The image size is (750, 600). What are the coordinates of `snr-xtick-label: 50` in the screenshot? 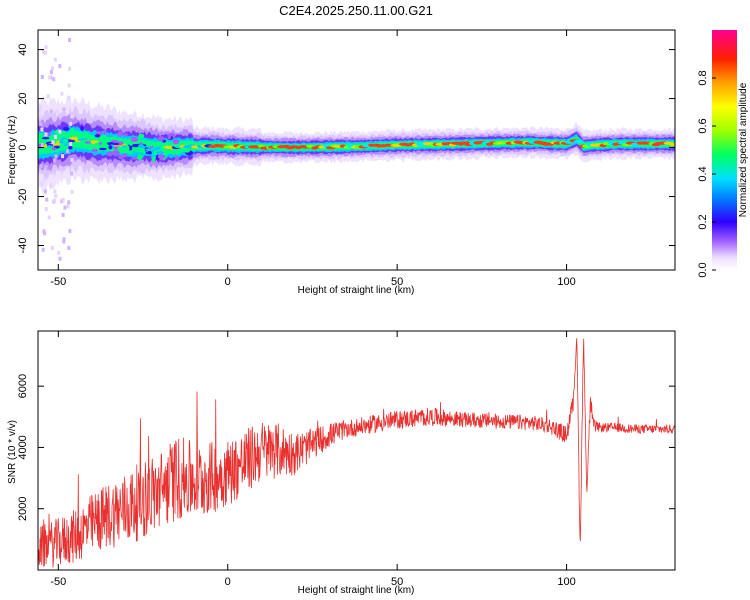 It's located at (397, 582).